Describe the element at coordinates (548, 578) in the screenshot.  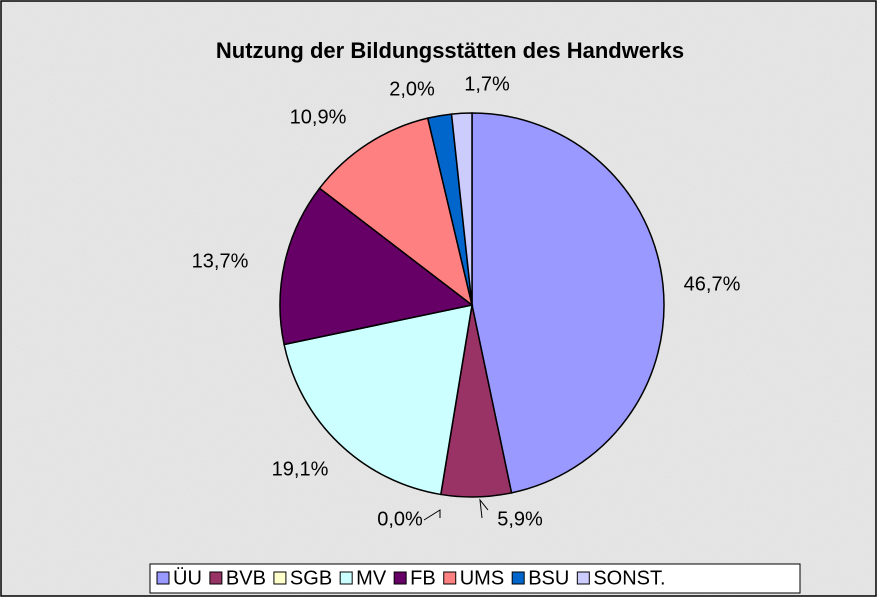
I see `legend-label: BSU` at that location.